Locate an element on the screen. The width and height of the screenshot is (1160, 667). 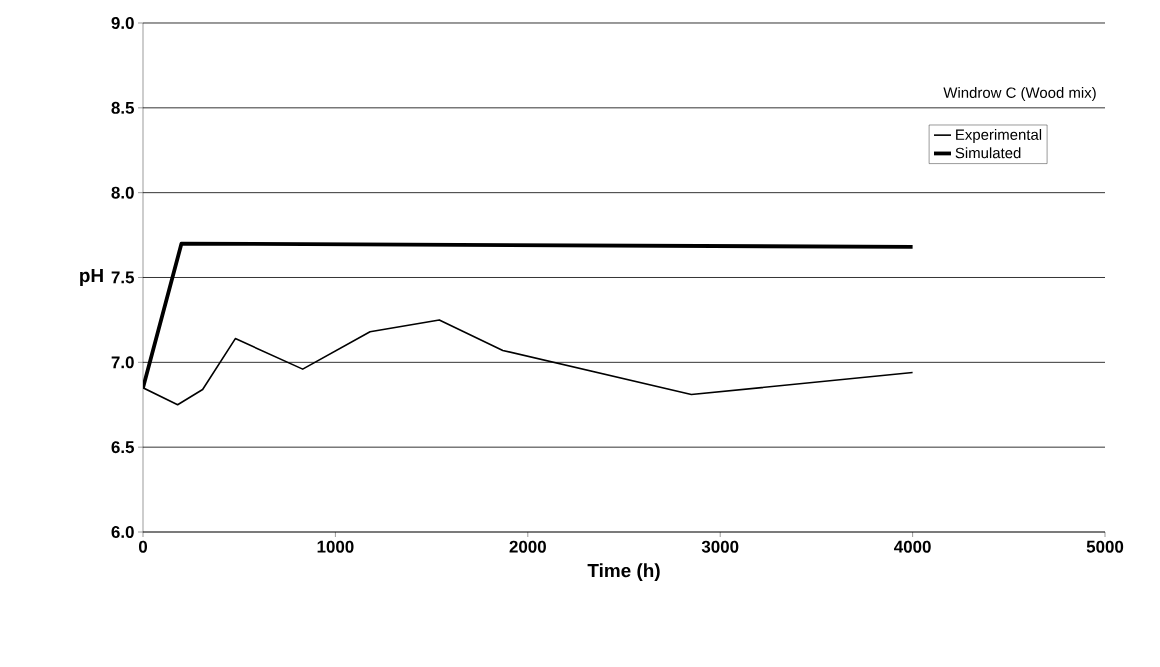
legend-title: Windrow C (Wood mix) is located at coordinates (1019, 94).